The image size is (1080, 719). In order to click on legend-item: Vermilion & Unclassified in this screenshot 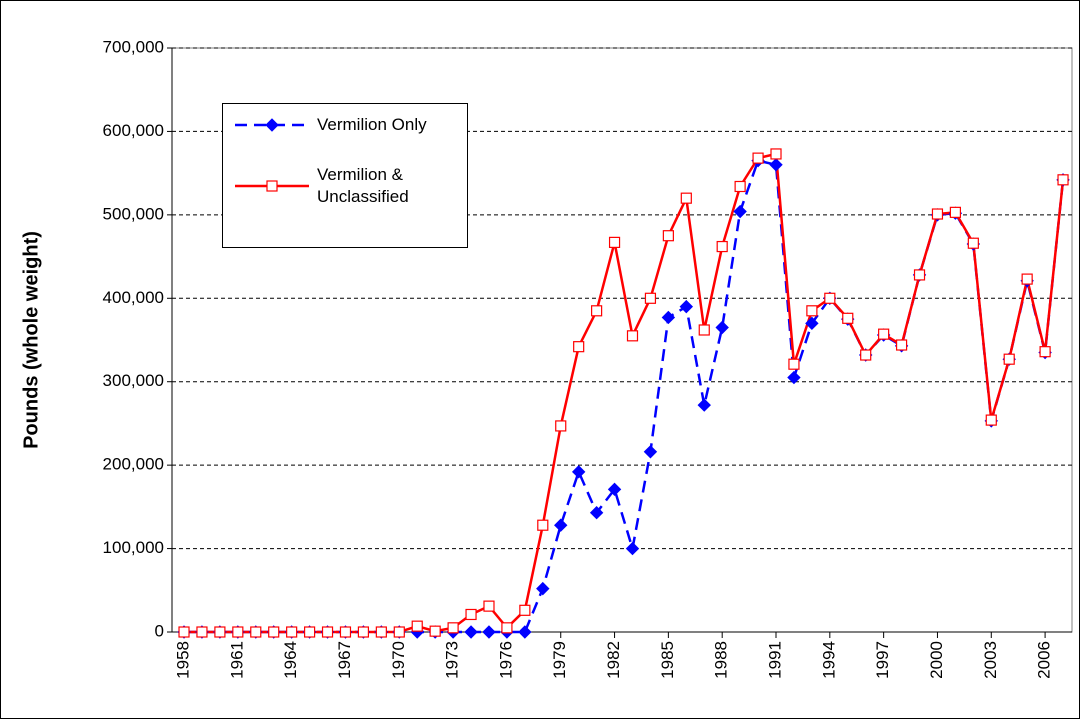, I will do `click(345, 186)`.